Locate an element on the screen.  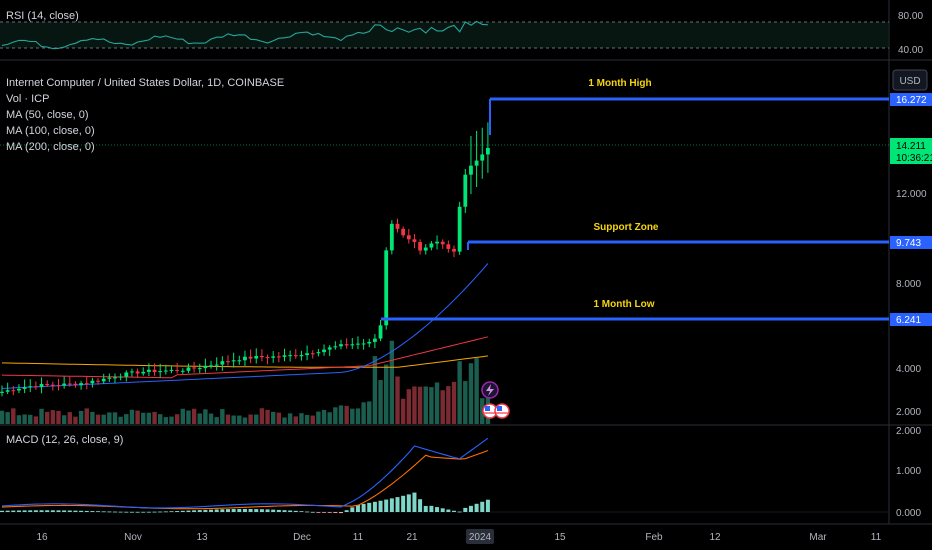
currency-button-label: USD is located at coordinates (909, 81).